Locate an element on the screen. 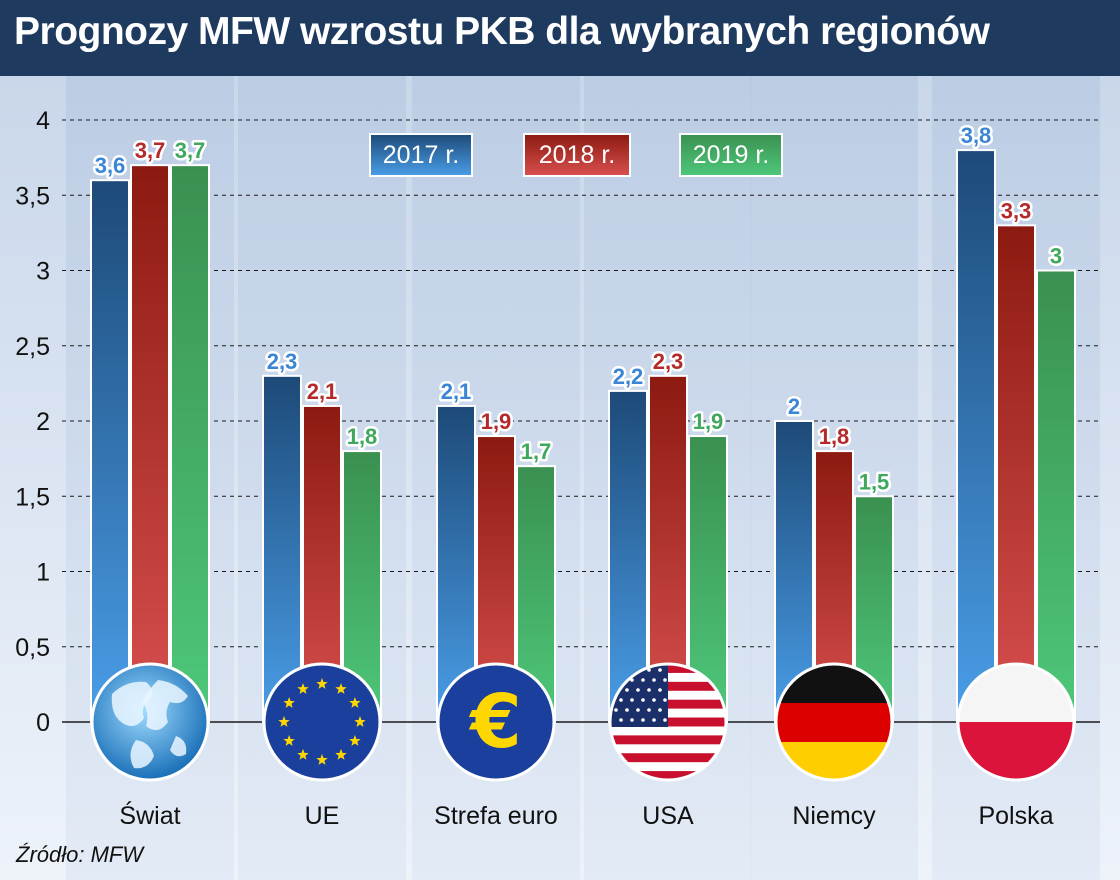 This screenshot has width=1120, height=880. usa-flag-icon is located at coordinates (668, 722).